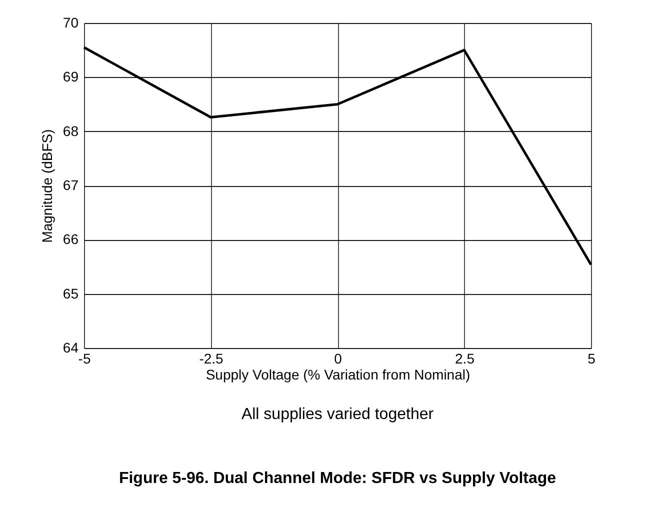  What do you see at coordinates (337, 414) in the screenshot?
I see `text: All supplies varied together` at bounding box center [337, 414].